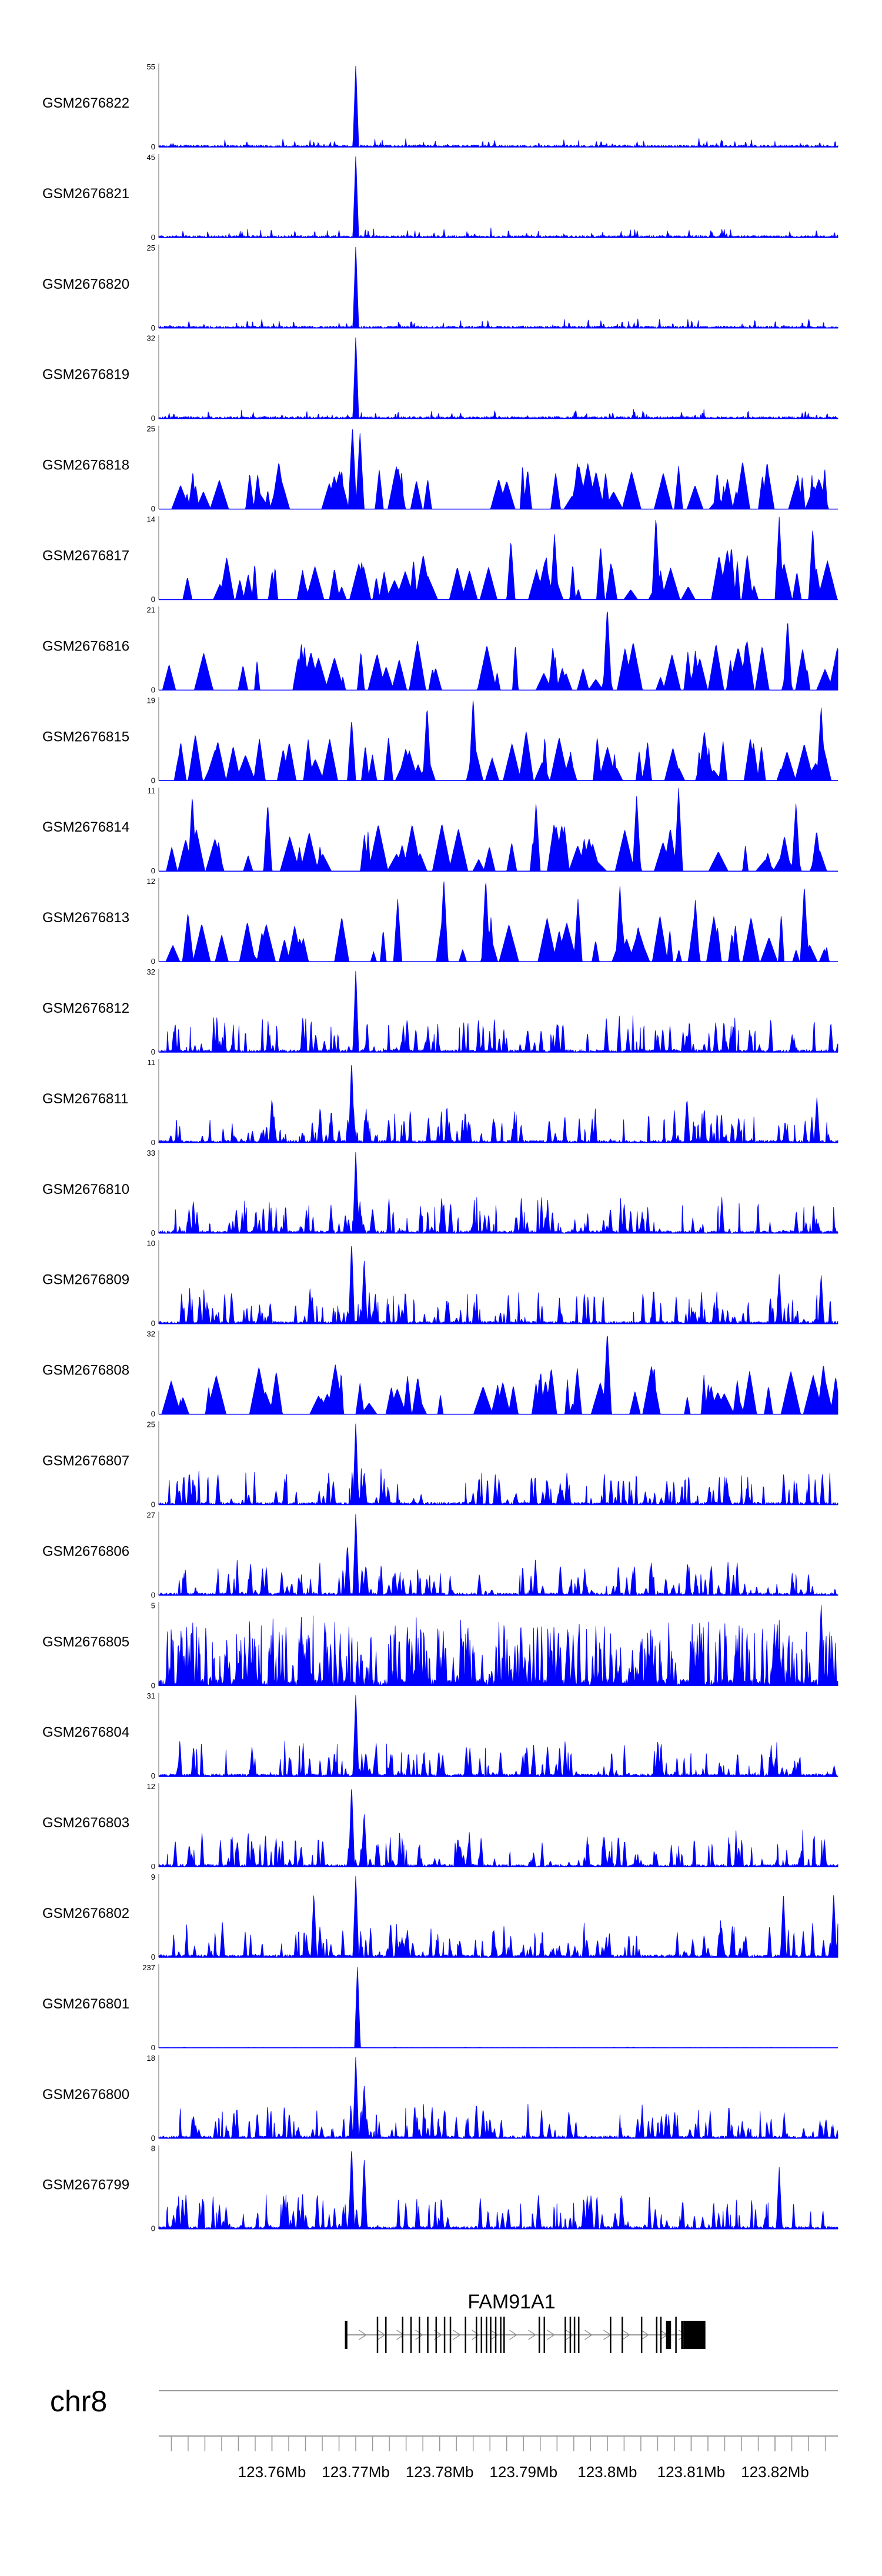 This screenshot has height=2576, width=882. I want to click on track-label: GSM2676811, so click(85, 1099).